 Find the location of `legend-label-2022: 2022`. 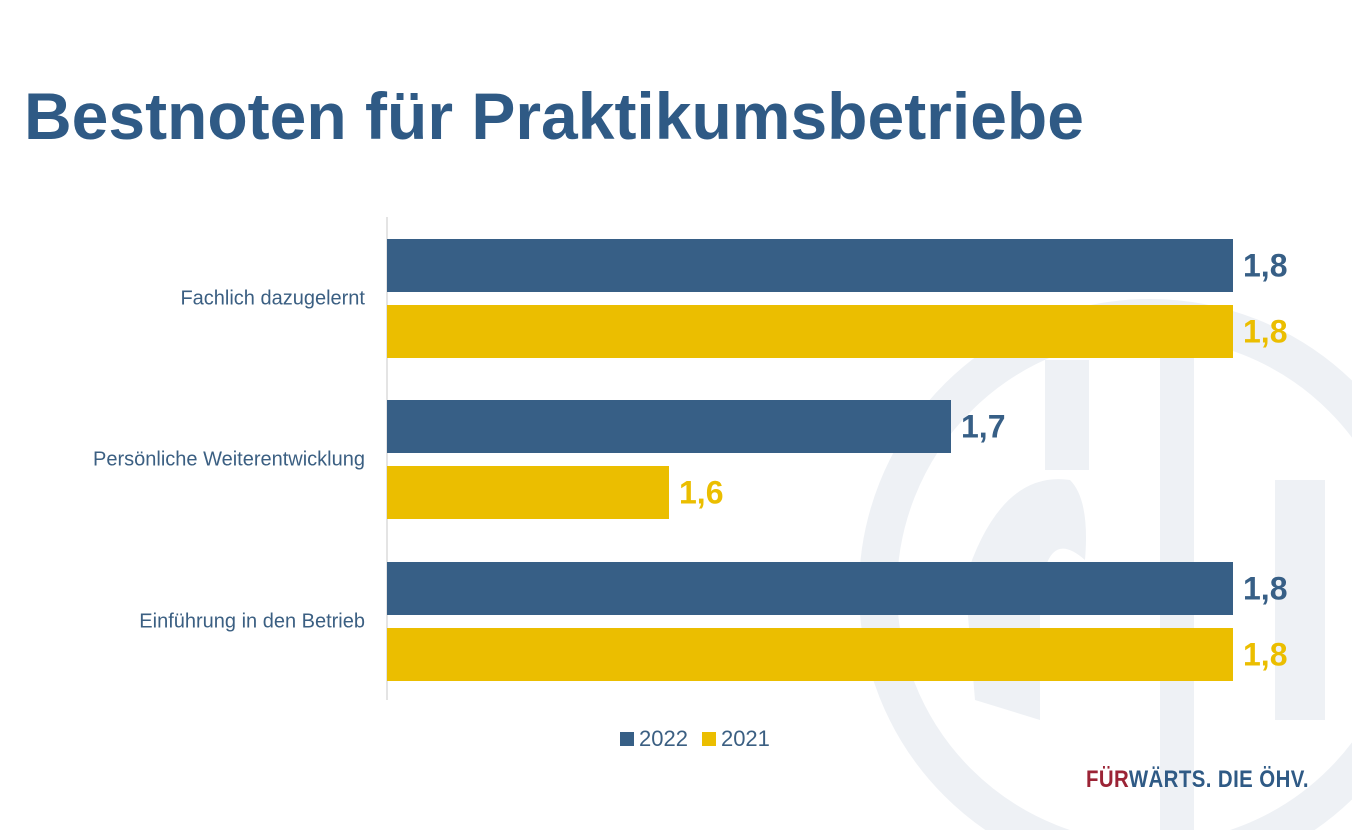

legend-label-2022: 2022 is located at coordinates (663, 738).